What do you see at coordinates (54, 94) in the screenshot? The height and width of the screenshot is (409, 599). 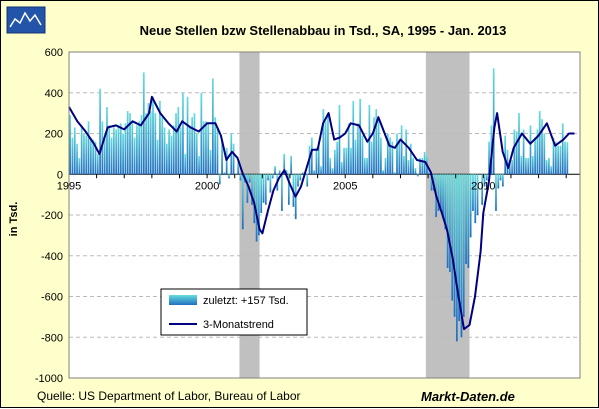 I see `y-tick-label: 400` at bounding box center [54, 94].